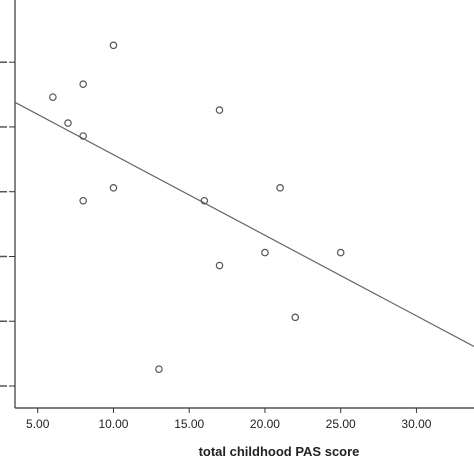 The image size is (474, 474). Describe the element at coordinates (38, 424) in the screenshot. I see `x-tick-label: 5.00` at that location.